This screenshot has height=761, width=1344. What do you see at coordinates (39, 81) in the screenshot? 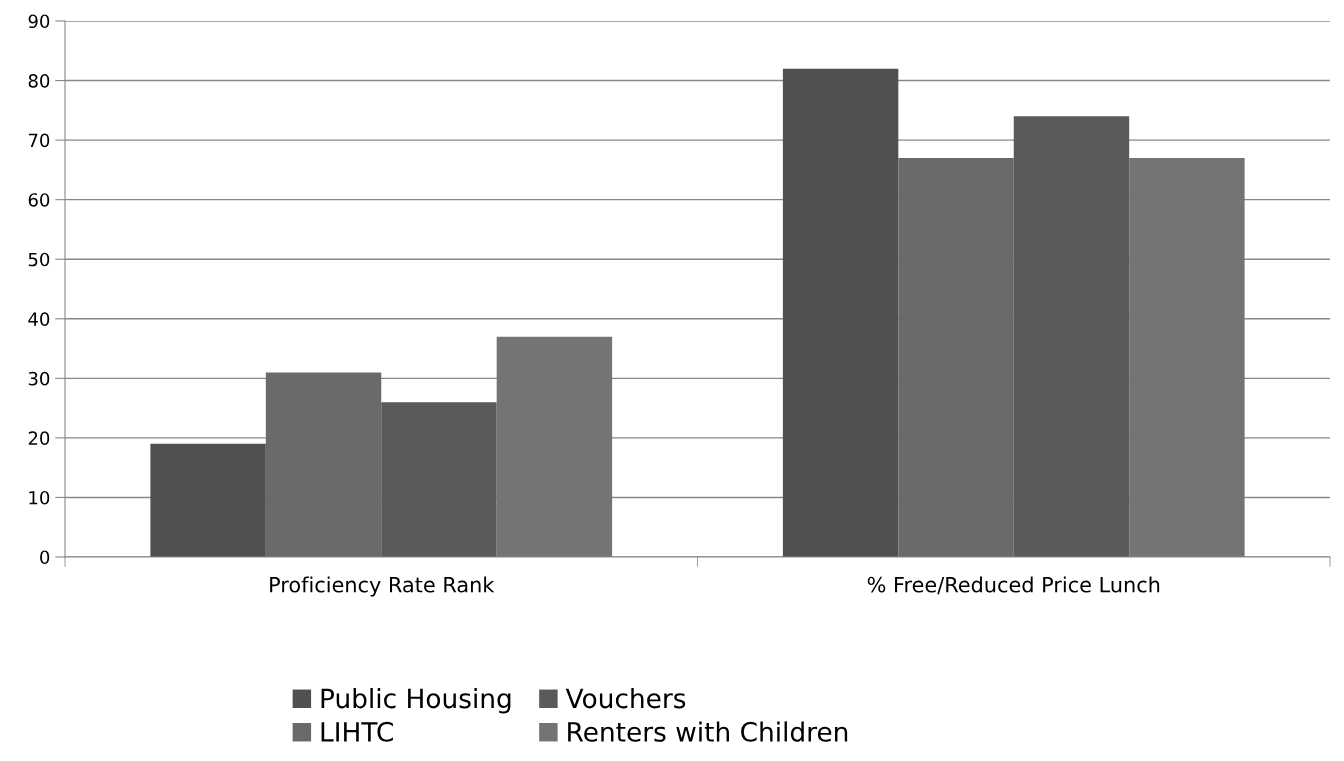
I see `y-tick-label: 80` at bounding box center [39, 81].